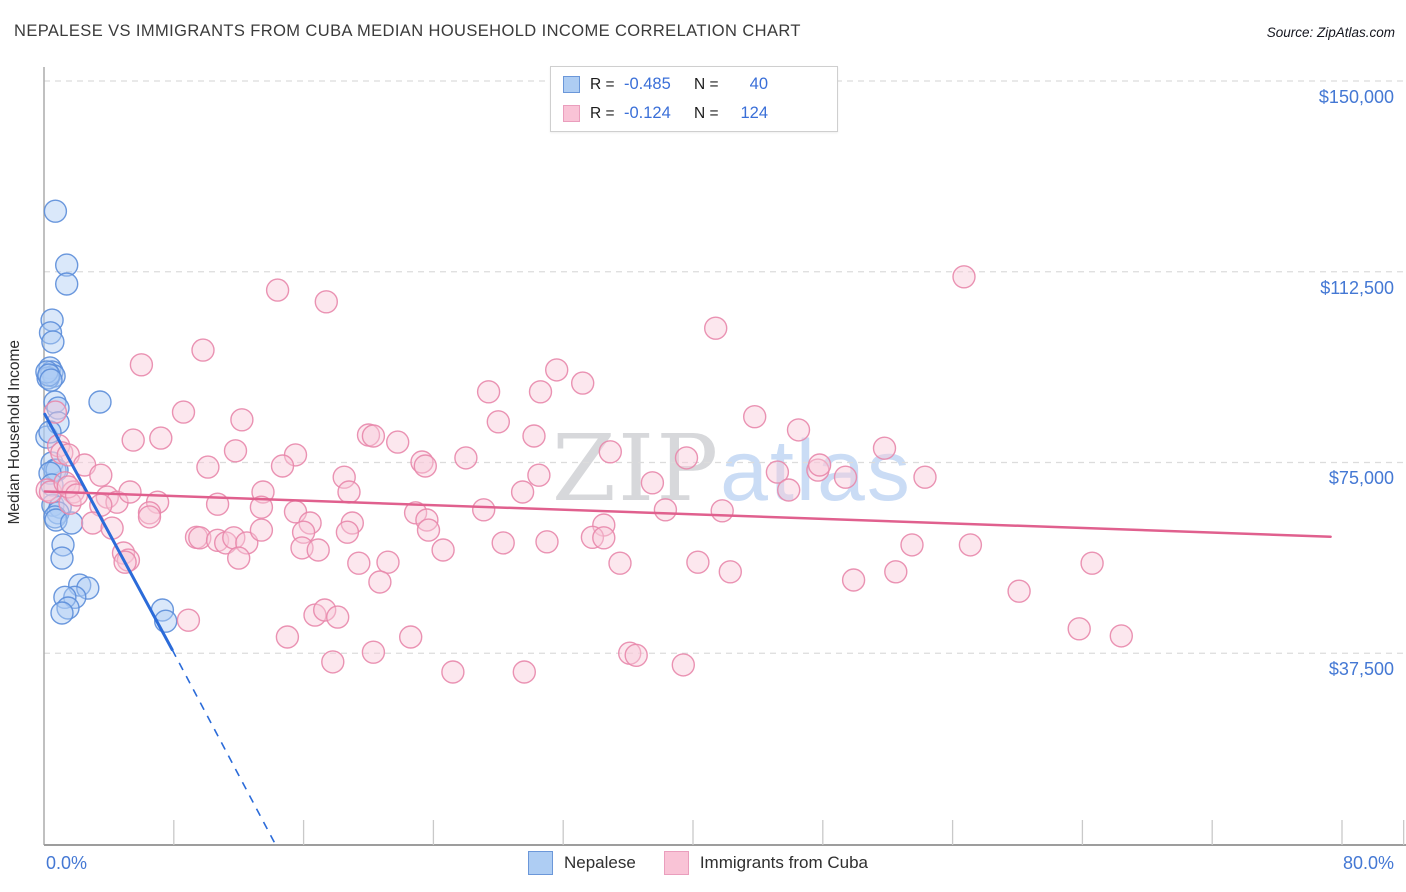 This screenshot has height=892, width=1406. I want to click on series-legend: Nepalese Immigrants from Cuba, so click(698, 863).